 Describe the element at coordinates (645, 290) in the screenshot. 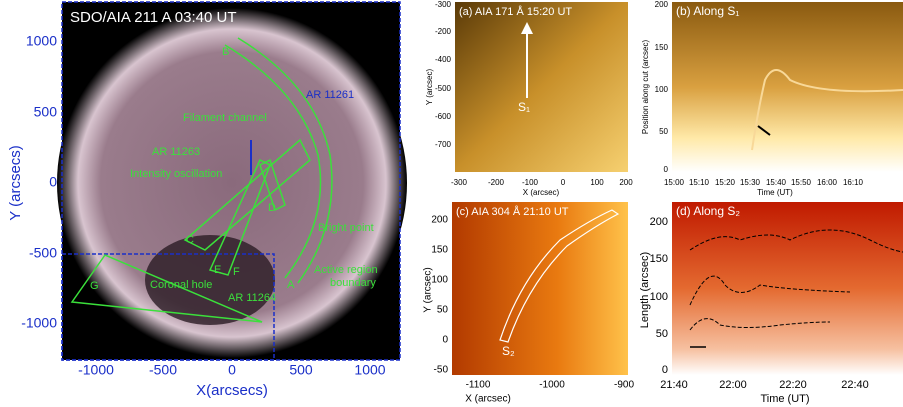

I see `y-axis-label: Length (arcsec)` at that location.